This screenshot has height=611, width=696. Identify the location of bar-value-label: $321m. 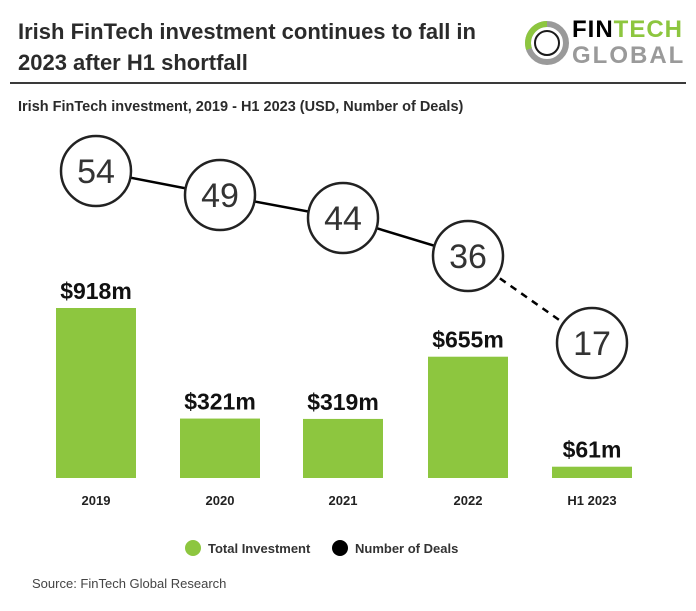
(220, 402).